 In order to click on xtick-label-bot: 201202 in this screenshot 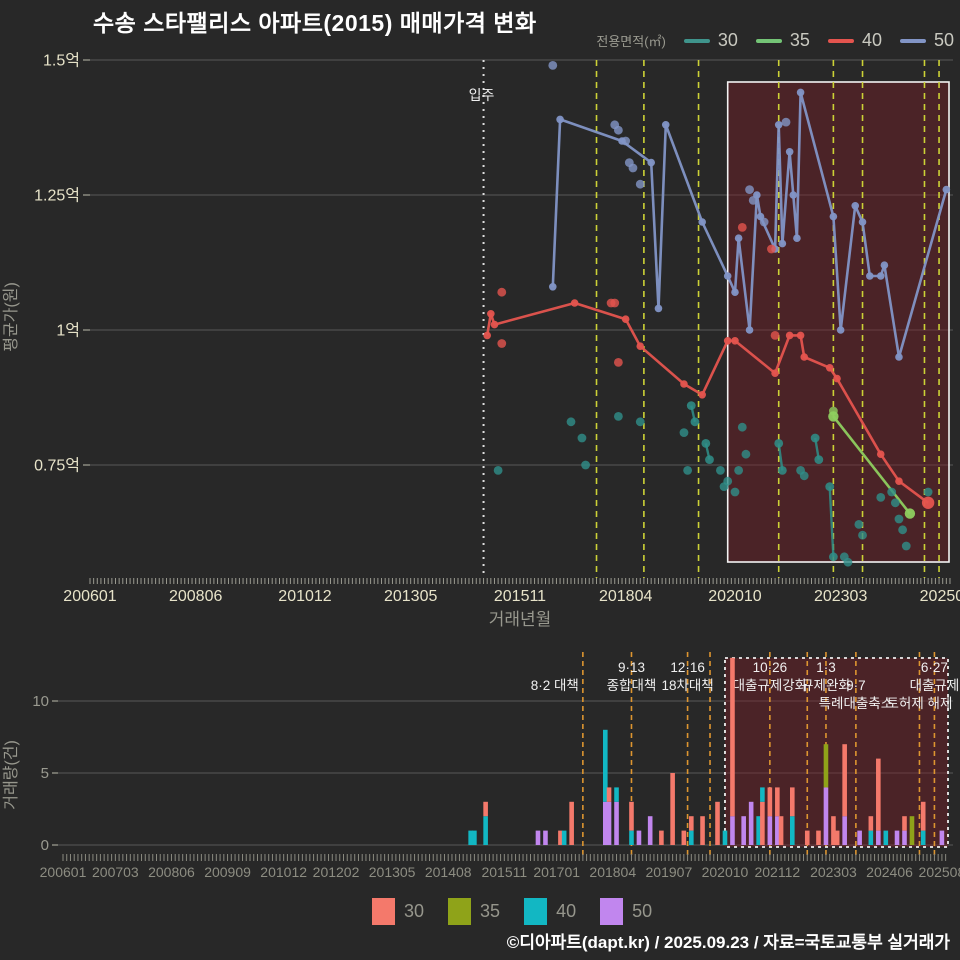, I will do `click(336, 872)`.